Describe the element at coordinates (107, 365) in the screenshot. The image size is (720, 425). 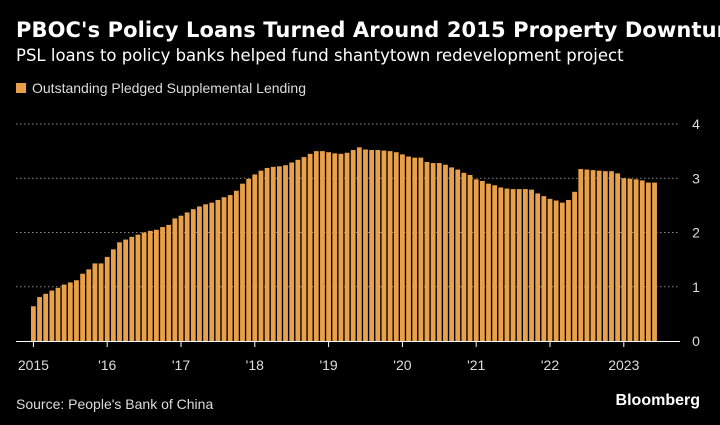
I see `x-tick-label: '16` at that location.